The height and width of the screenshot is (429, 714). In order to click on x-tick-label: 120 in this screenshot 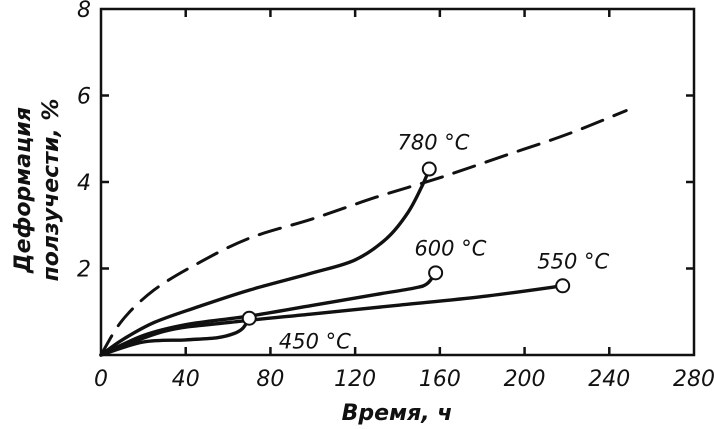, I will do `click(355, 379)`.